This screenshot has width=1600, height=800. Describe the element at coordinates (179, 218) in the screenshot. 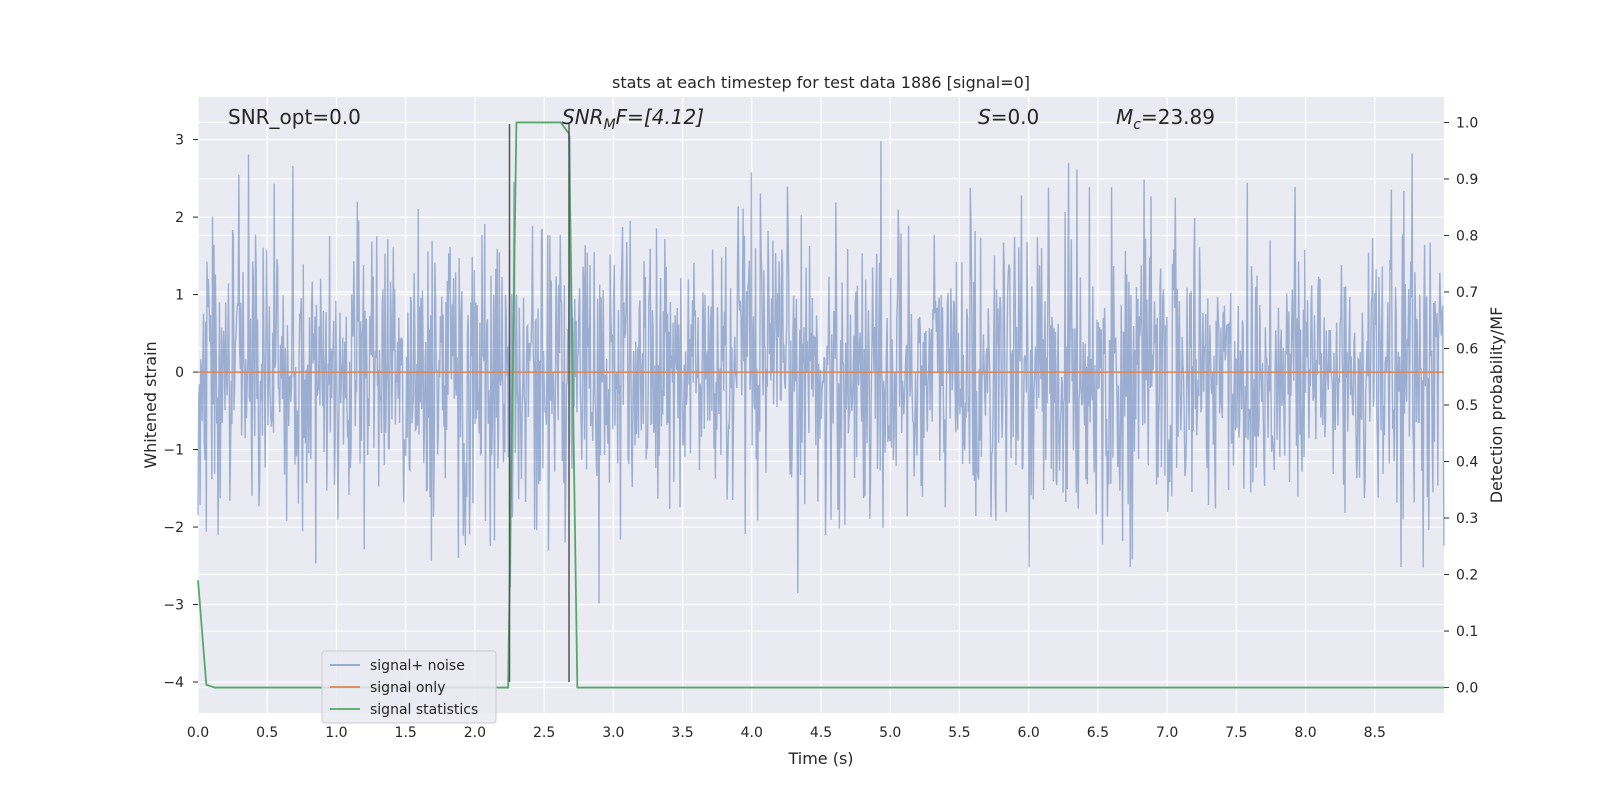

I see `y-tick-label: 2` at that location.